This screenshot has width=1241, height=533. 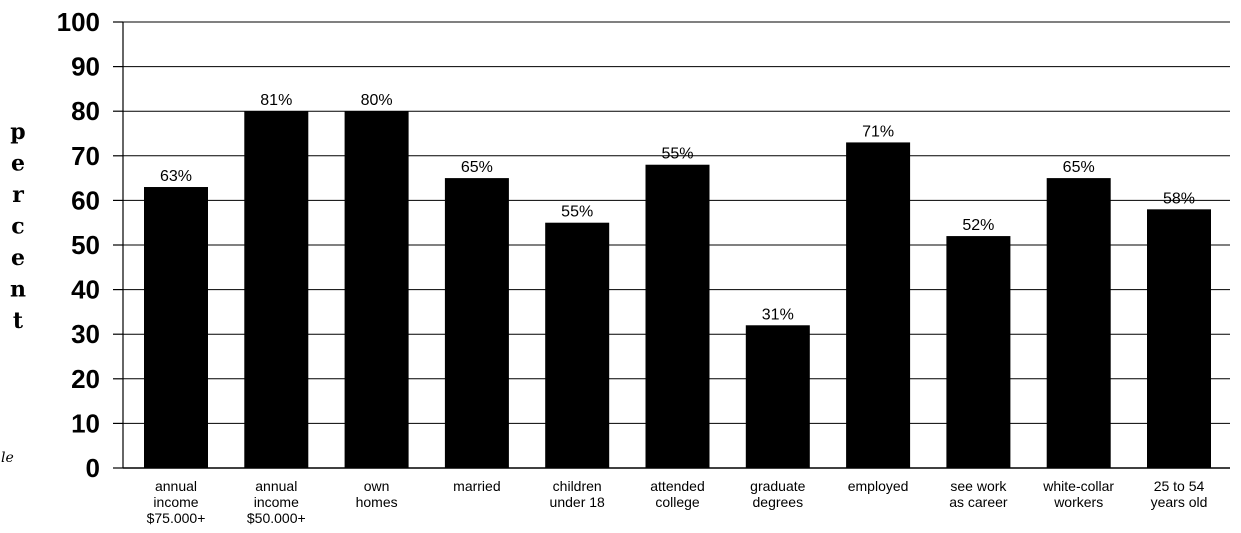 I want to click on y-tick-label: 10, so click(x=85, y=423).